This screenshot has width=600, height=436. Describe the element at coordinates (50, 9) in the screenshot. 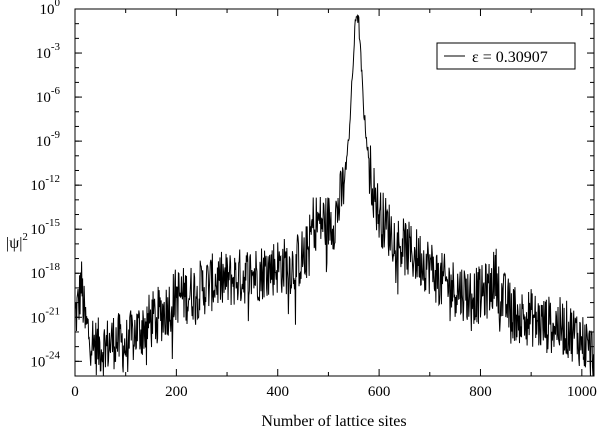

I see `y-tick-label: 10⁰` at that location.